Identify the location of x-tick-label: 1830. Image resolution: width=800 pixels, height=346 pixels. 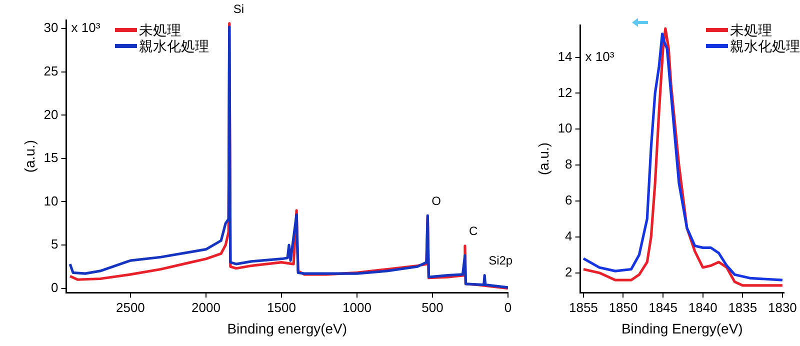
(782, 307).